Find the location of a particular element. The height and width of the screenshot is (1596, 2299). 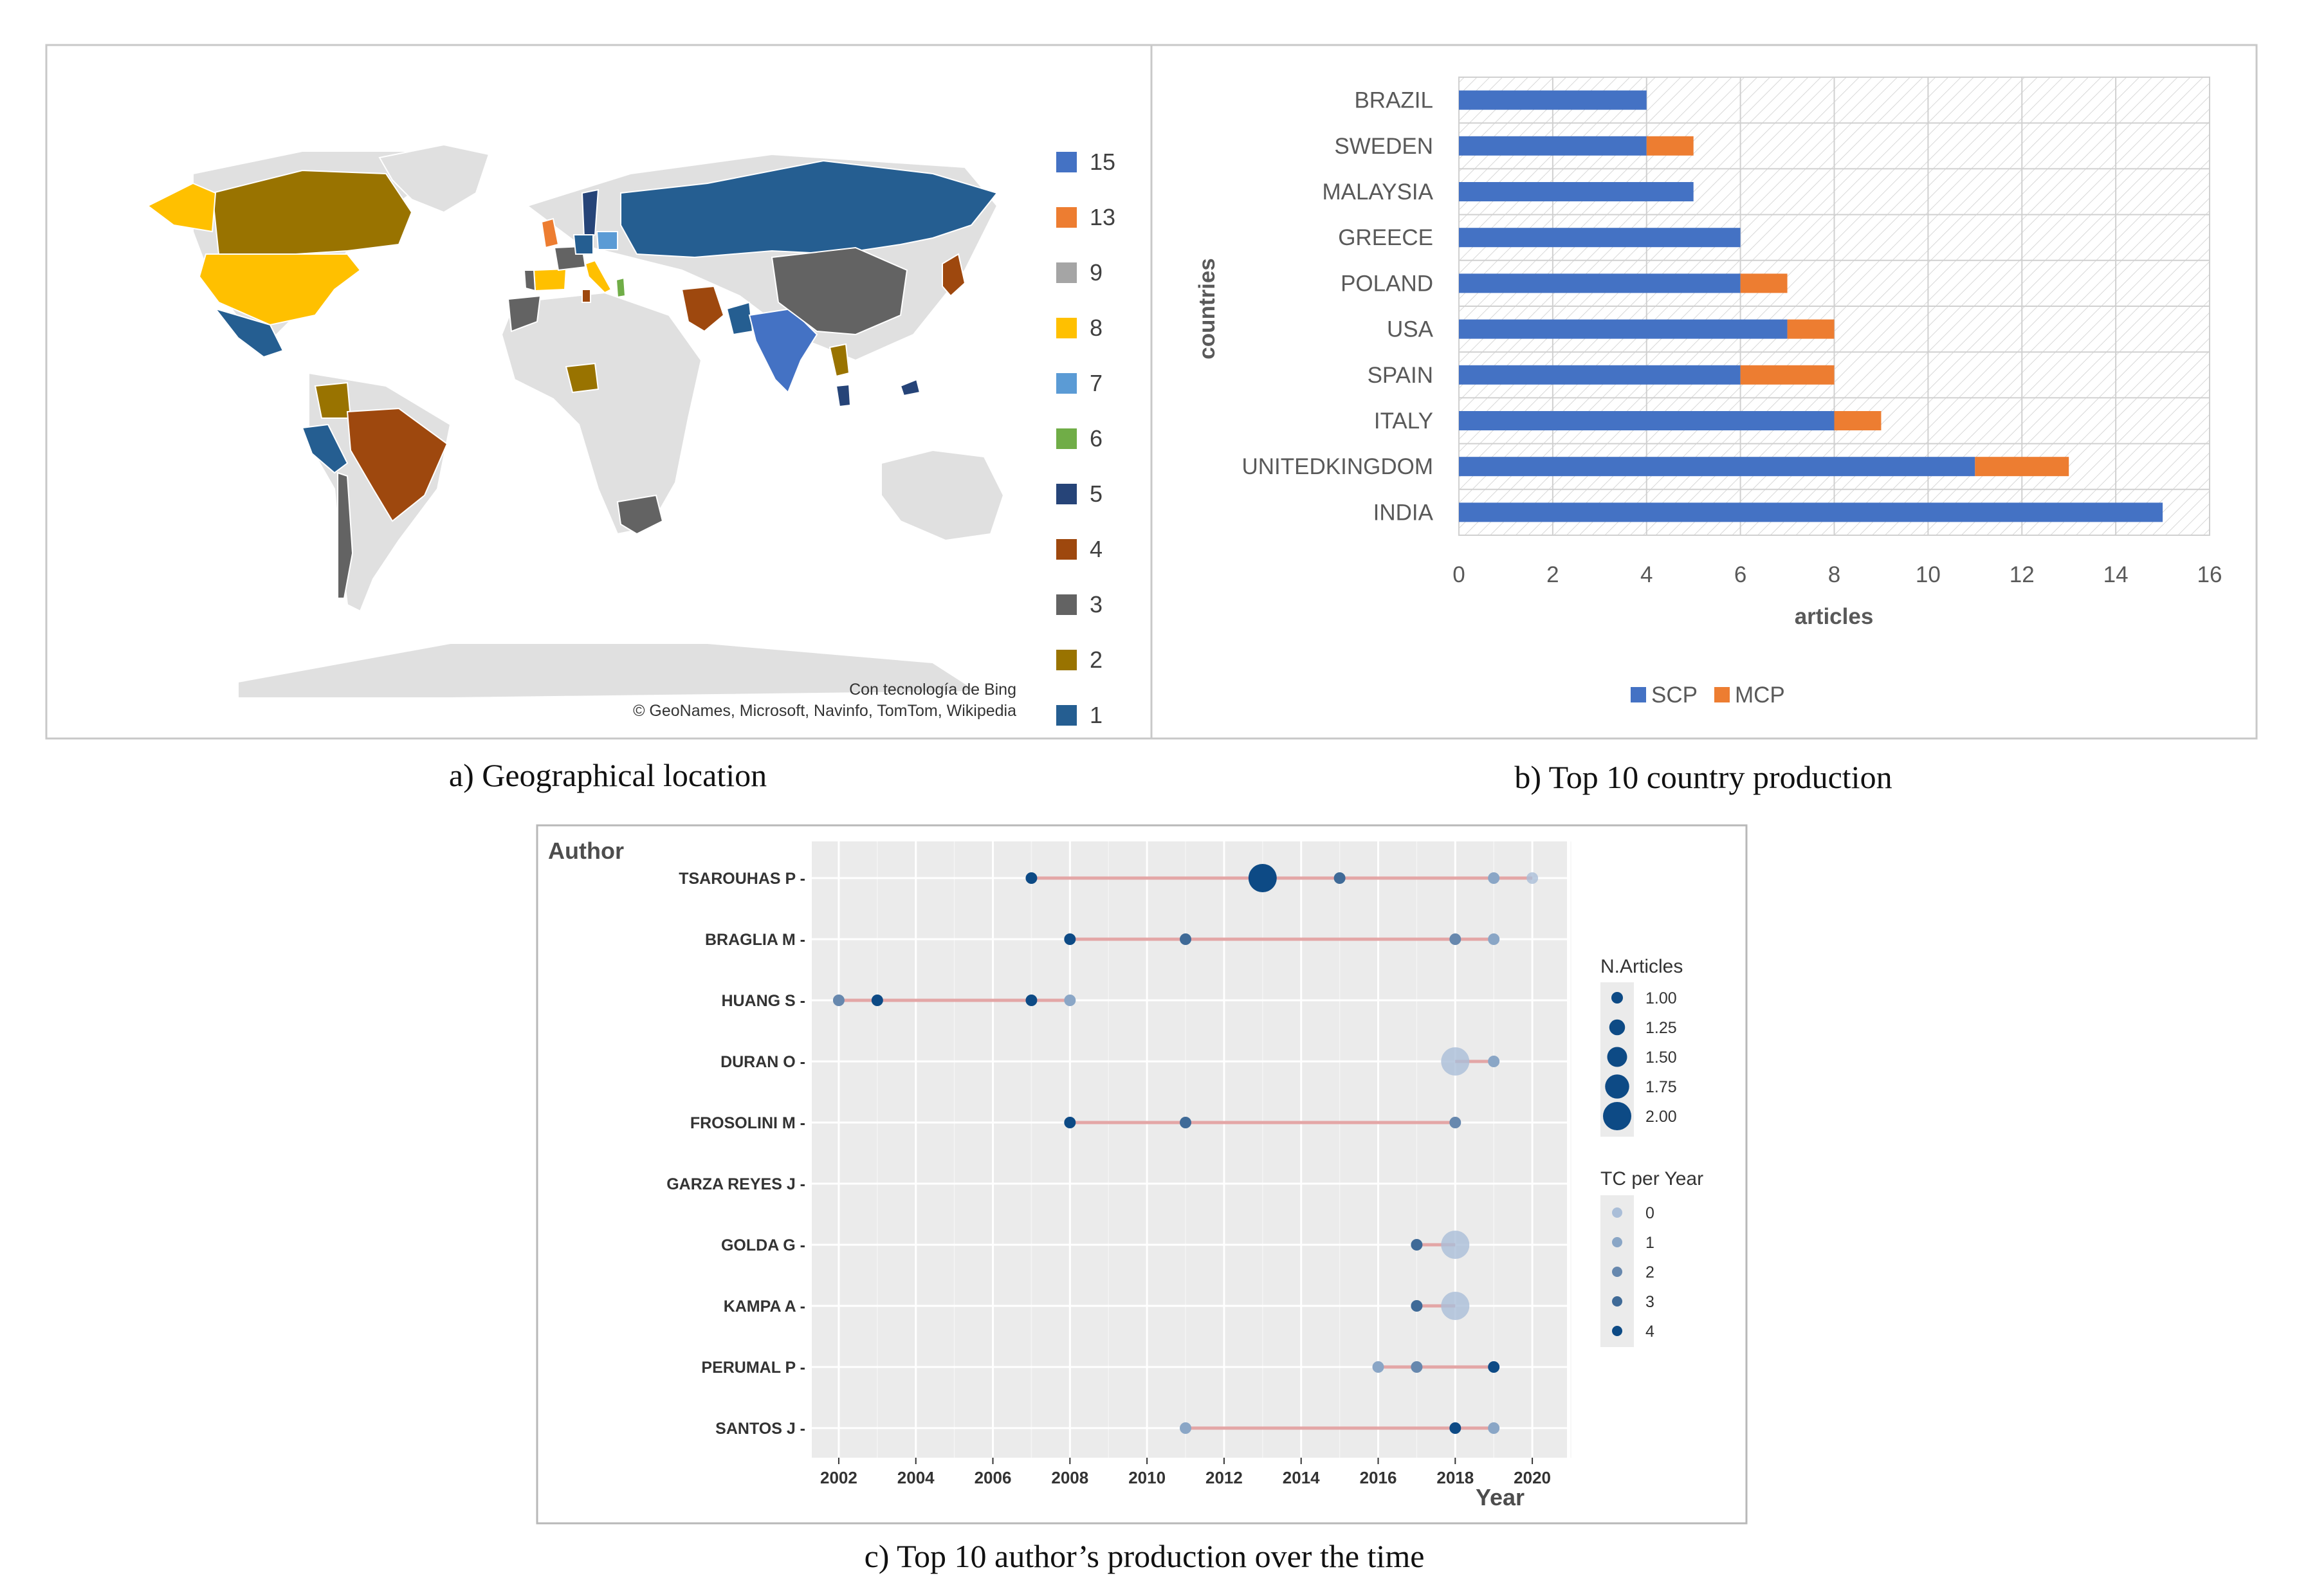

bar-category-label: SWEDEN is located at coordinates (1384, 146).